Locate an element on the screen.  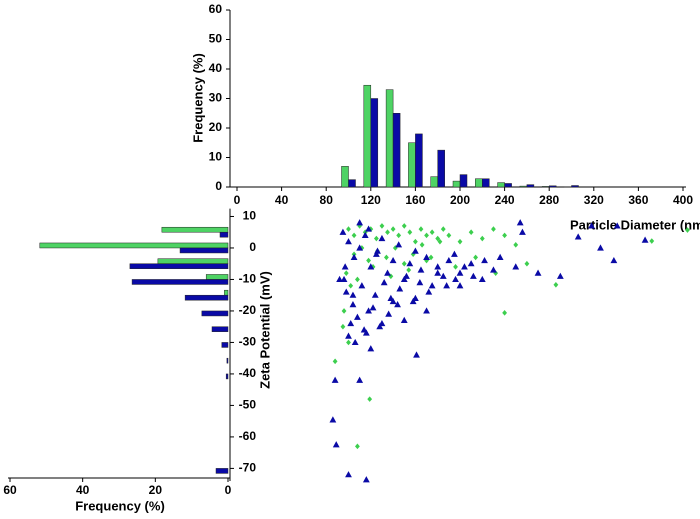
x-tick-label: 240 is located at coordinates (505, 200).